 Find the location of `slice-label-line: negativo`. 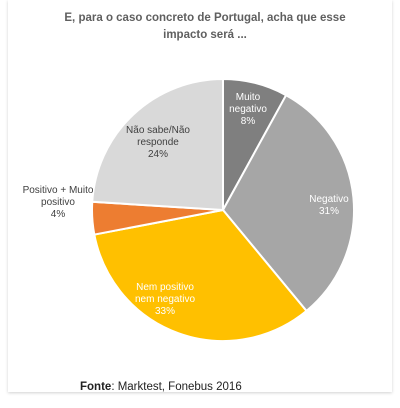

slice-label-line: negativo is located at coordinates (248, 109).